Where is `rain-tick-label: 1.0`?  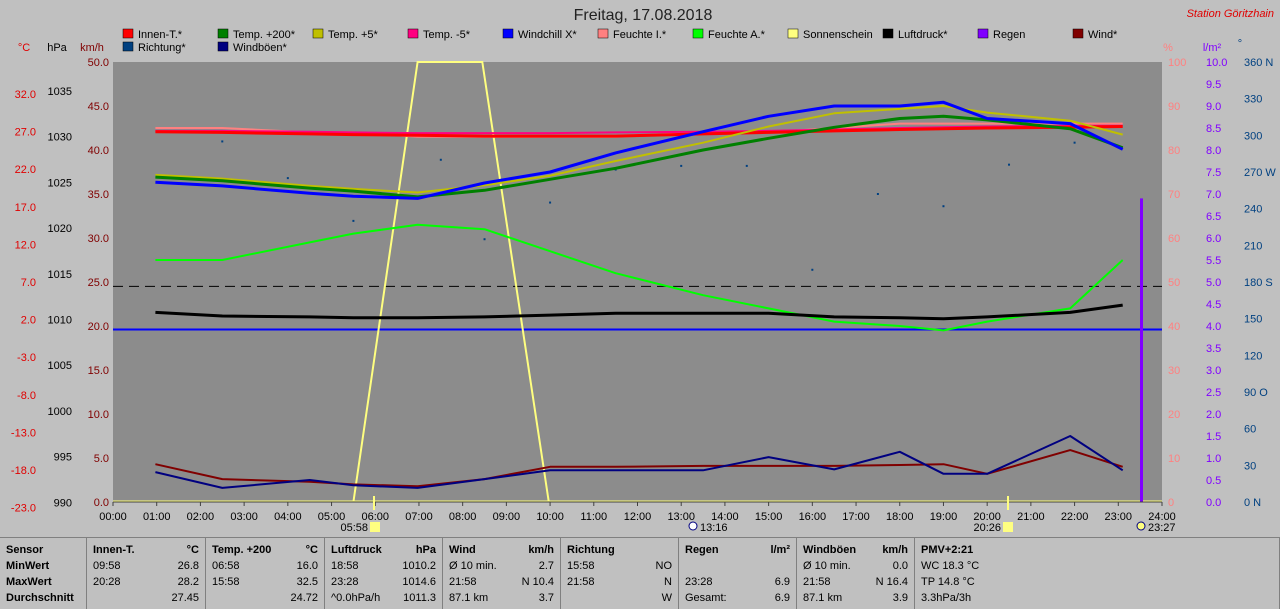
rain-tick-label: 1.0 is located at coordinates (1213, 459).